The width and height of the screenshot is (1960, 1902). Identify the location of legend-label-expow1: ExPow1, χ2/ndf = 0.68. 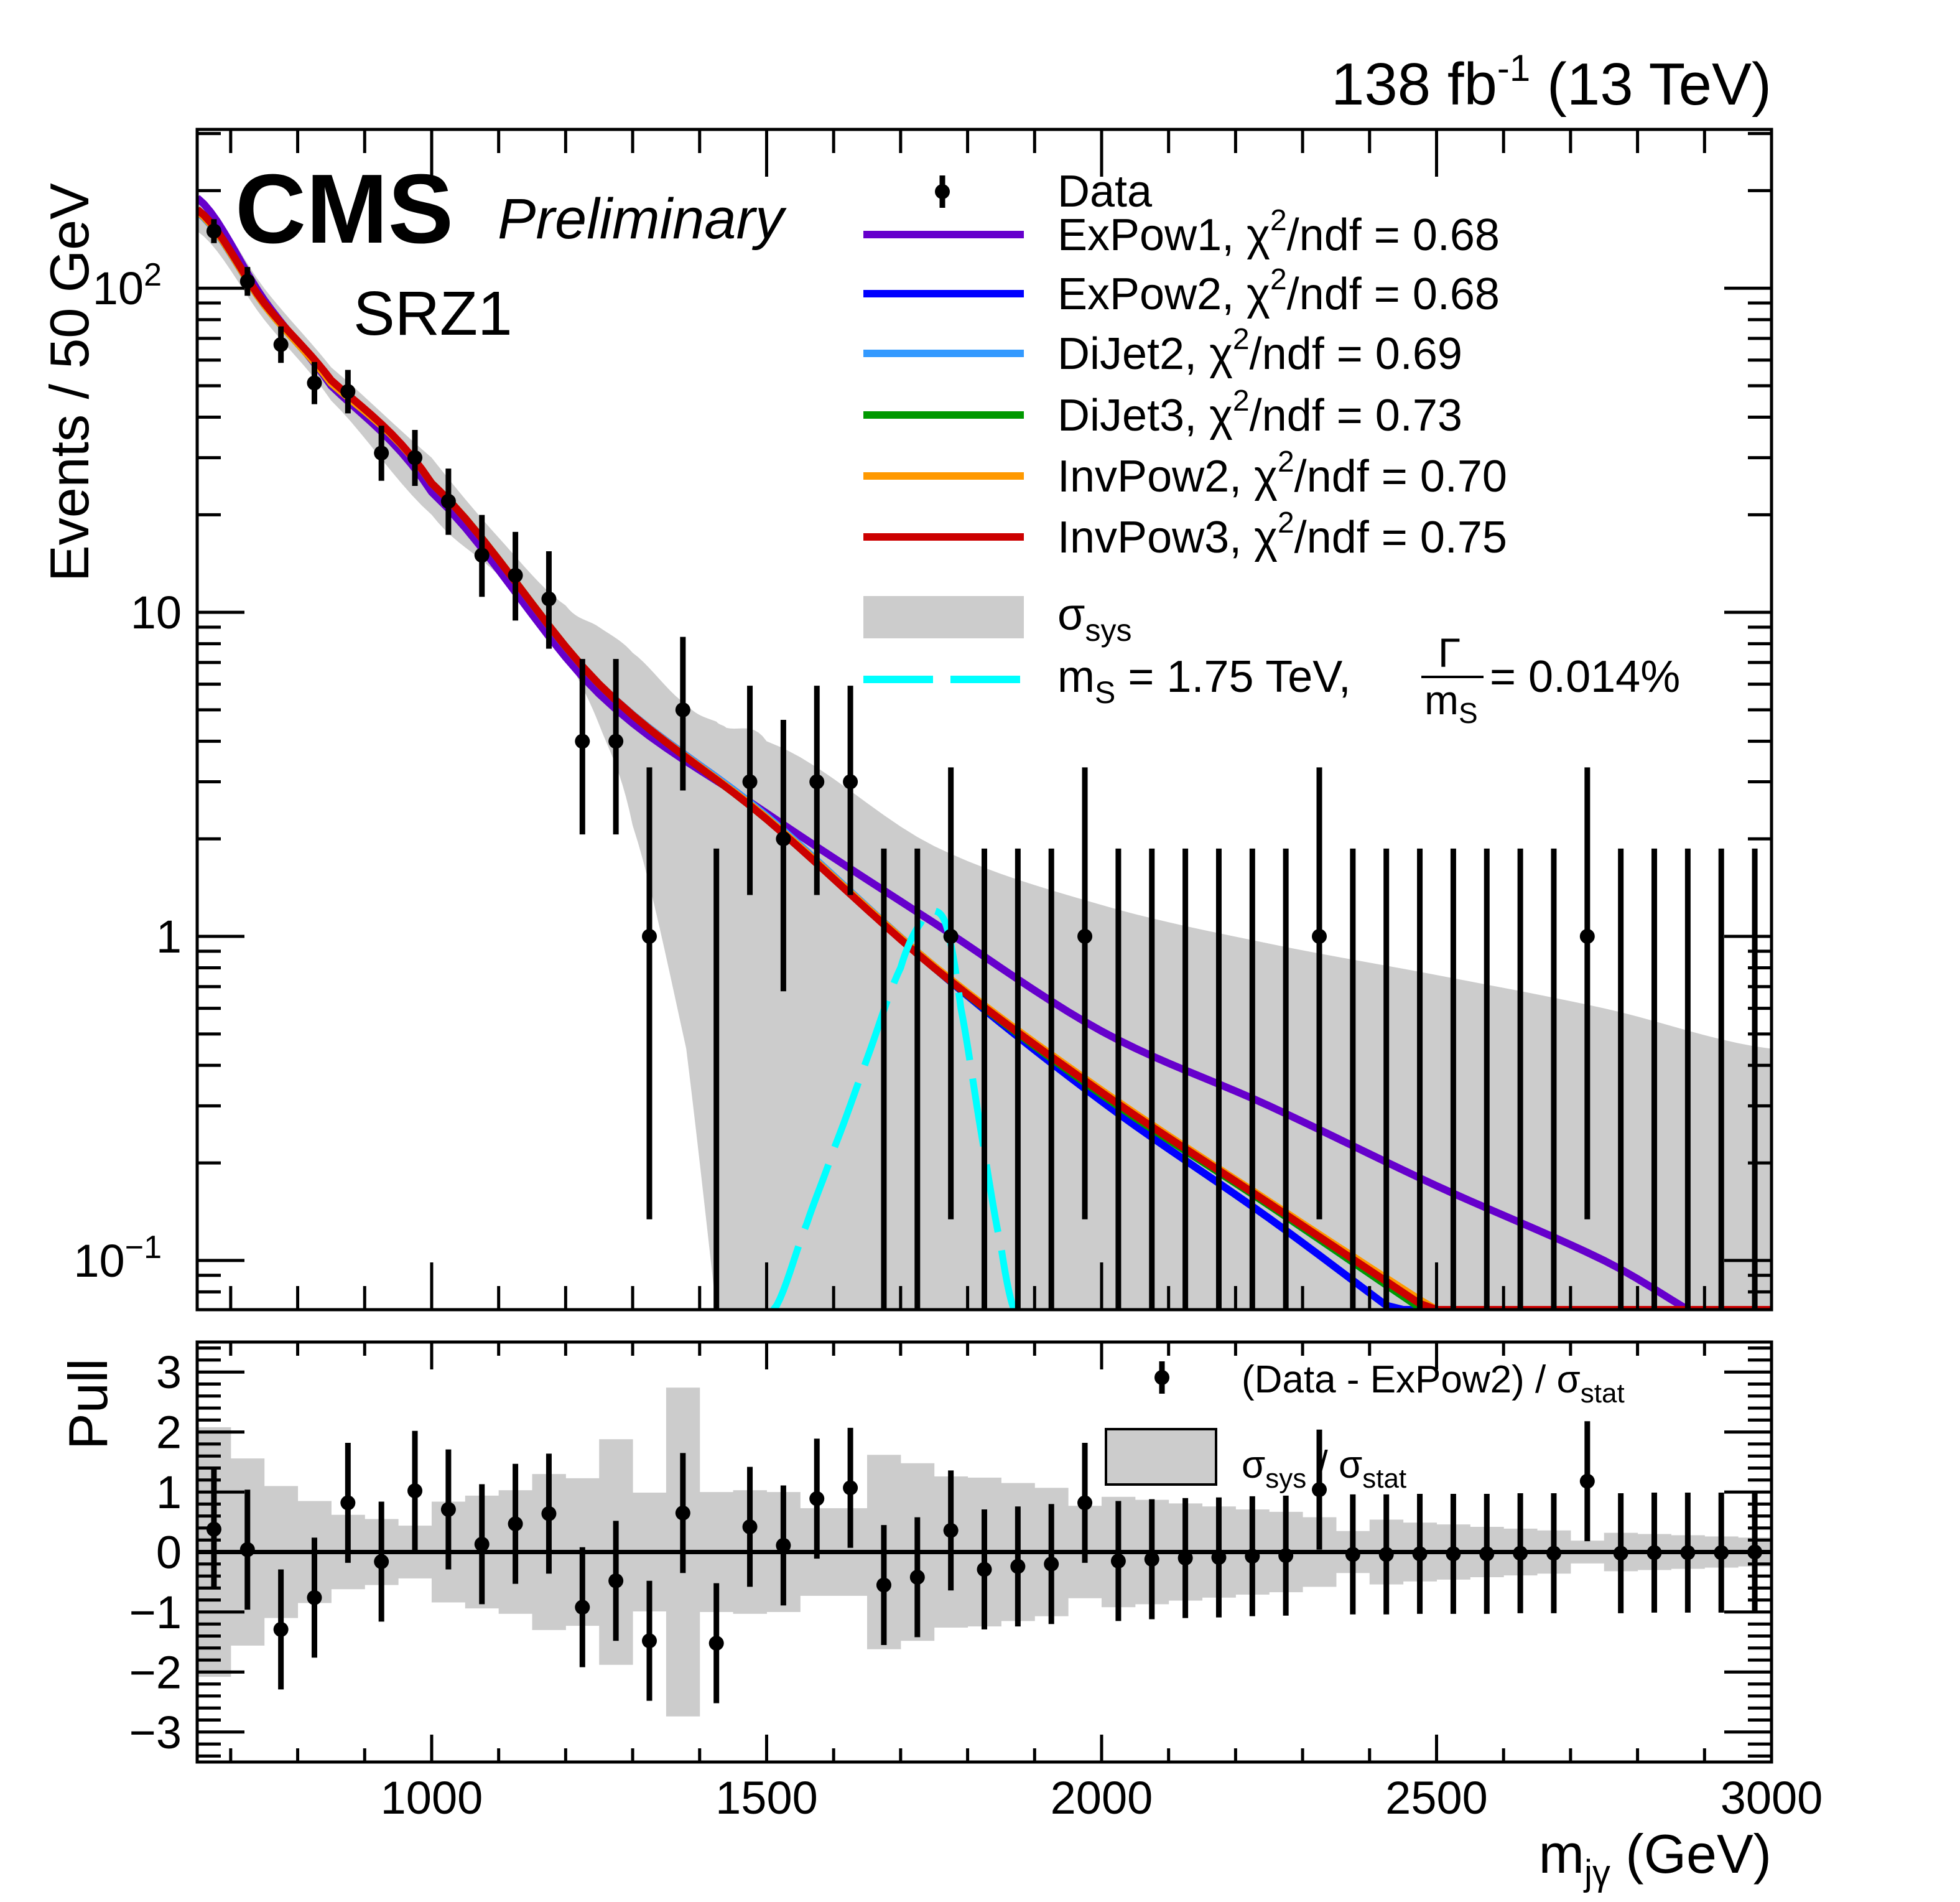
(1278, 232).